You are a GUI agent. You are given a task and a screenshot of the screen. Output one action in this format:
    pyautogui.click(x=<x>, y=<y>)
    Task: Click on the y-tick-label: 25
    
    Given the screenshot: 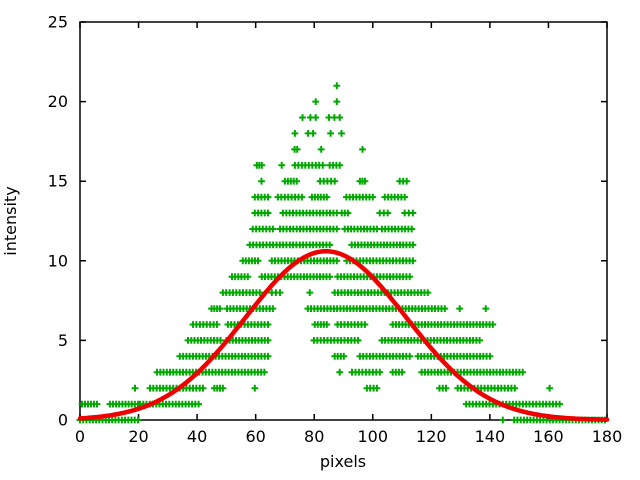 What is the action you would take?
    pyautogui.click(x=58, y=22)
    